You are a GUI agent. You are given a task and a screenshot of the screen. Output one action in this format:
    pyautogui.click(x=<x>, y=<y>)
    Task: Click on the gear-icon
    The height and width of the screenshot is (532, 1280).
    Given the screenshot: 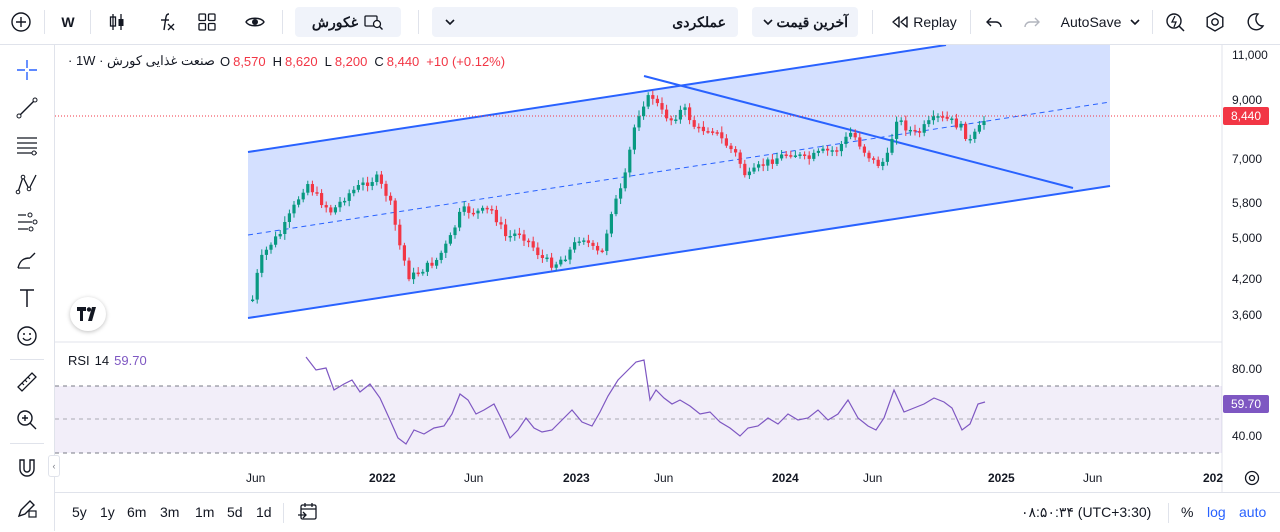 What is the action you would take?
    pyautogui.click(x=1215, y=22)
    